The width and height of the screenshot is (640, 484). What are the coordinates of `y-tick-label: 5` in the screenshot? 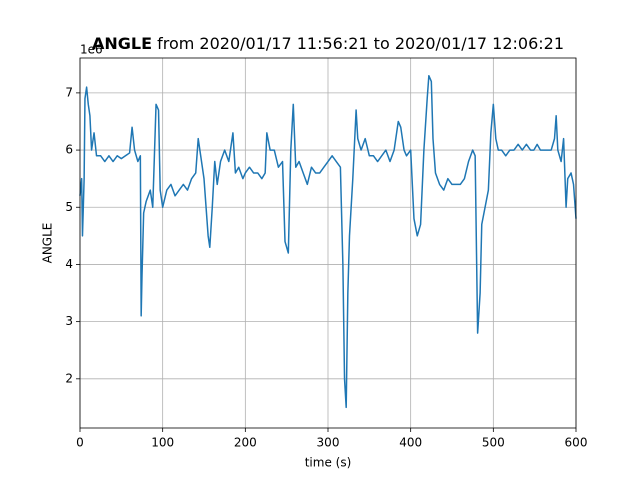 It's located at (69, 207).